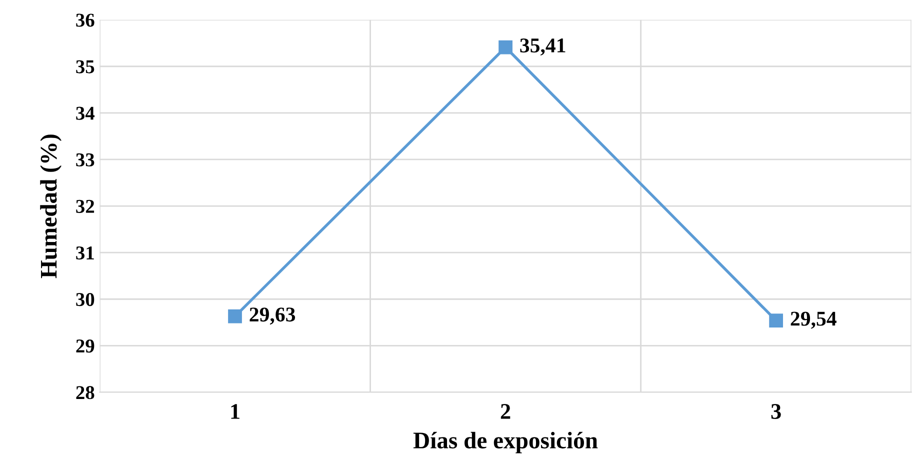 The height and width of the screenshot is (472, 915). Describe the element at coordinates (813, 320) in the screenshot. I see `data-label: 29,54` at that location.